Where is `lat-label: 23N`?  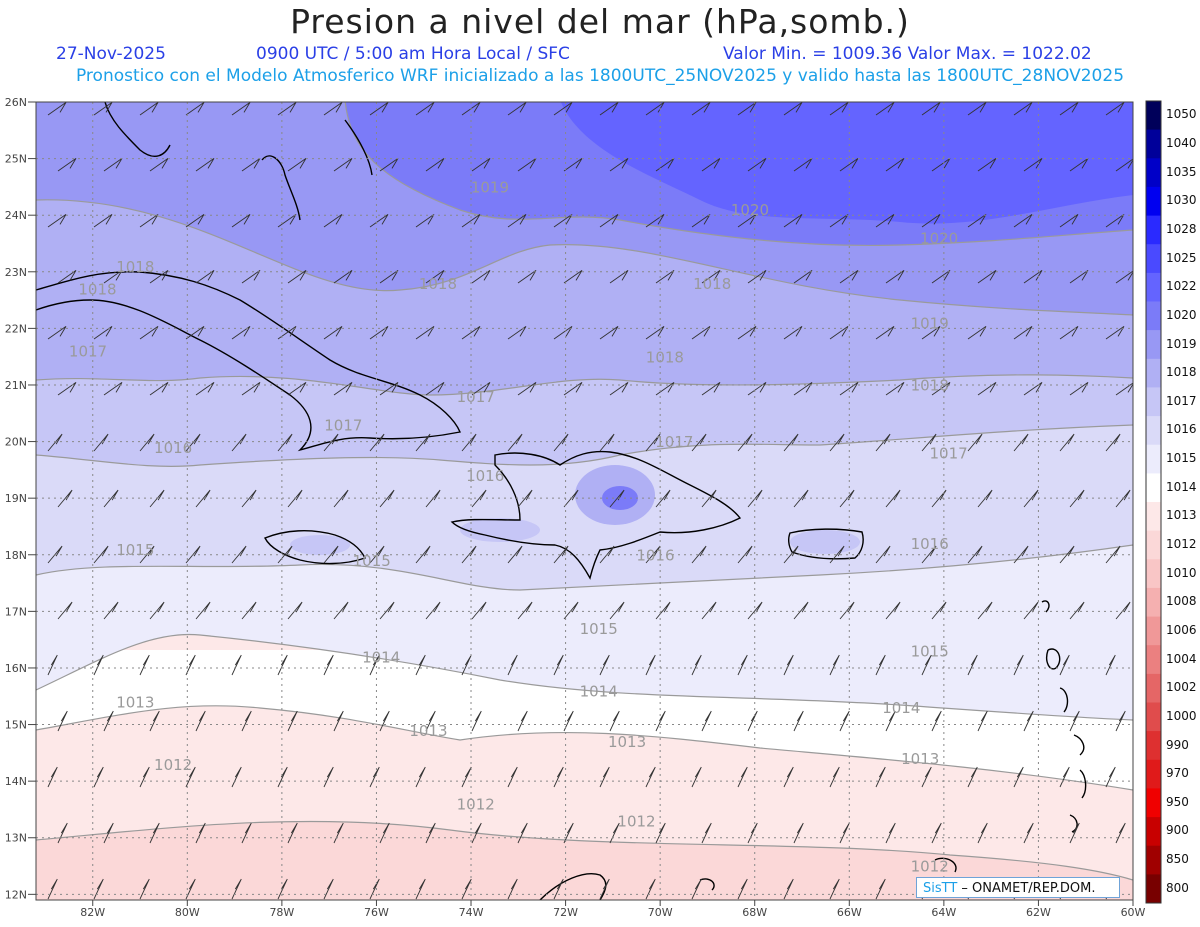 lat-label: 23N is located at coordinates (16, 272).